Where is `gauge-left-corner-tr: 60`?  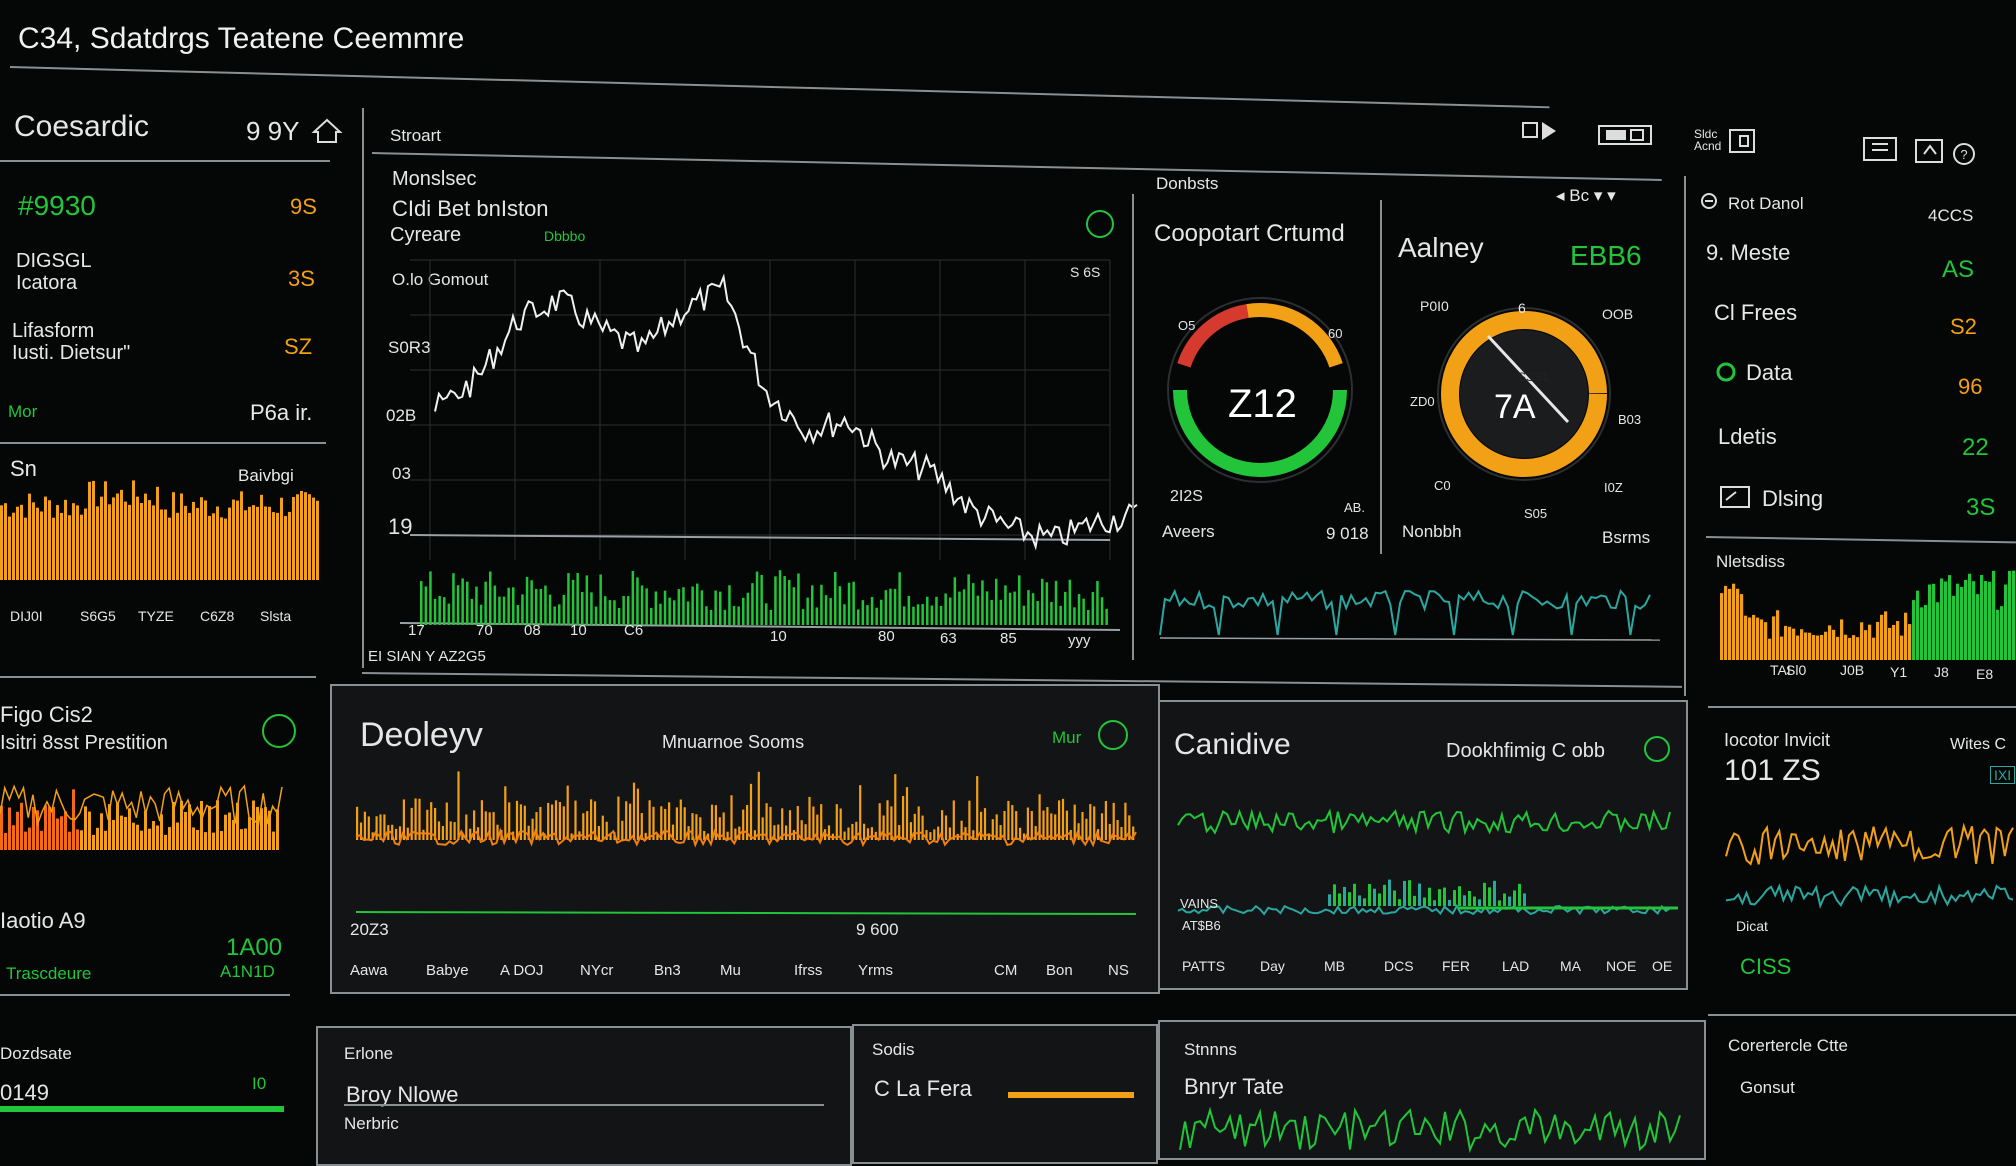
gauge-left-corner-tr: 60 is located at coordinates (1335, 333).